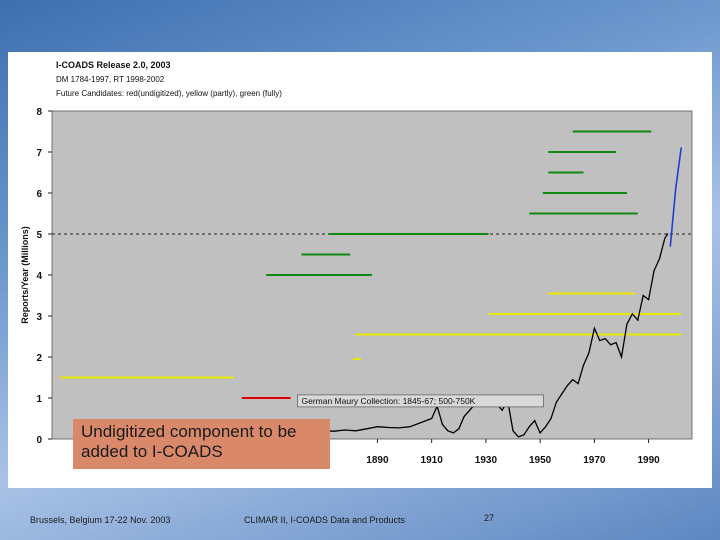 The height and width of the screenshot is (540, 720). I want to click on x-tick-label: 1910, so click(432, 460).